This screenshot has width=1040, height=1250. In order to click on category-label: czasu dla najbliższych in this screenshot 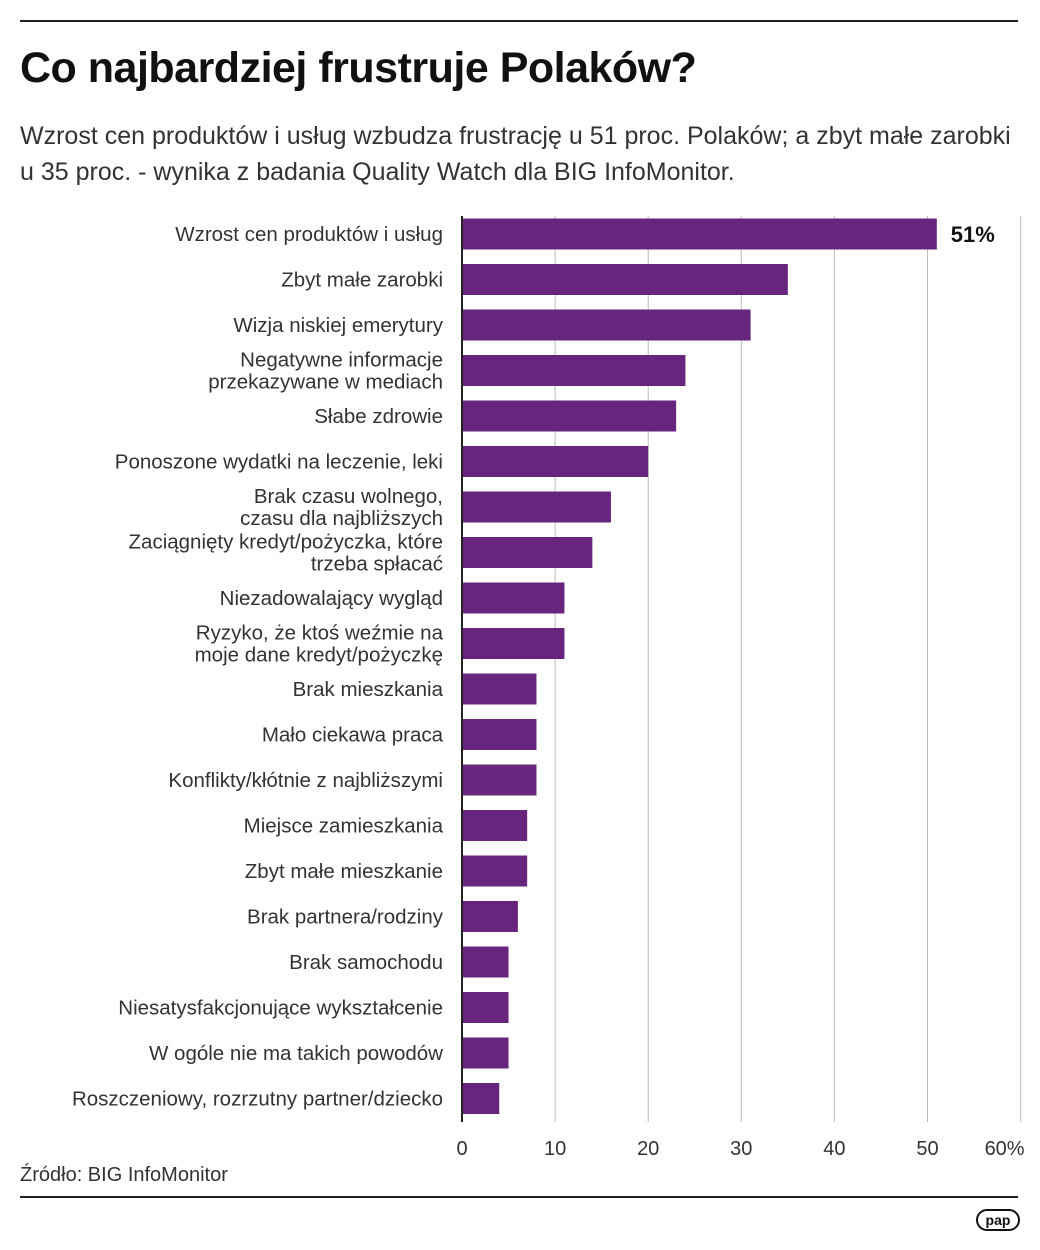, I will do `click(341, 518)`.